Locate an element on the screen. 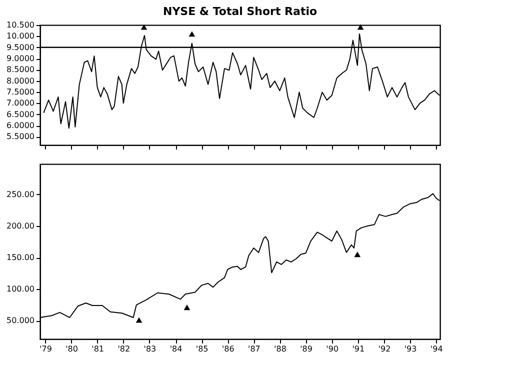 This screenshot has width=517, height=388. y-tick-label: 50.000 is located at coordinates (20, 321).